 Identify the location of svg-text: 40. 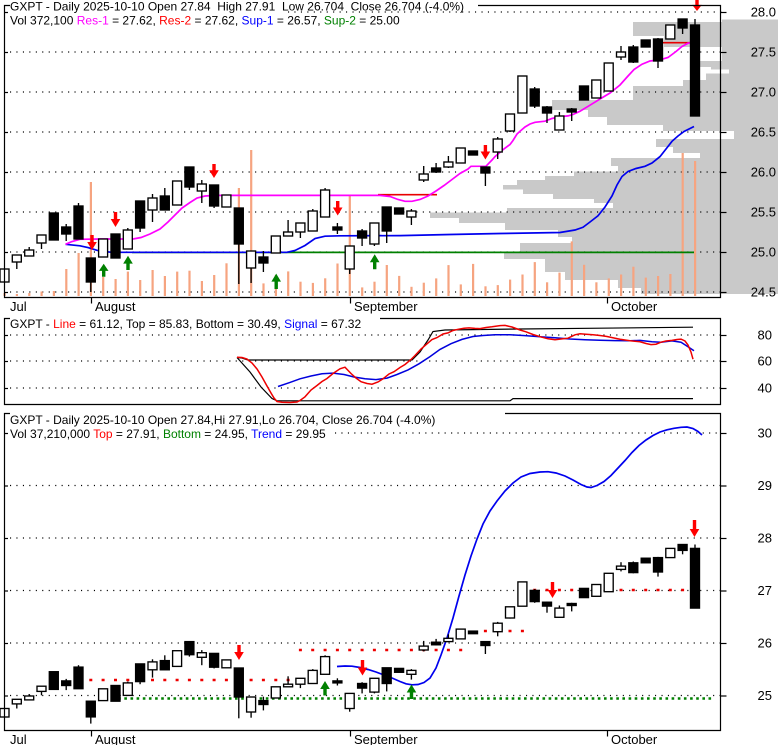
(765, 388).